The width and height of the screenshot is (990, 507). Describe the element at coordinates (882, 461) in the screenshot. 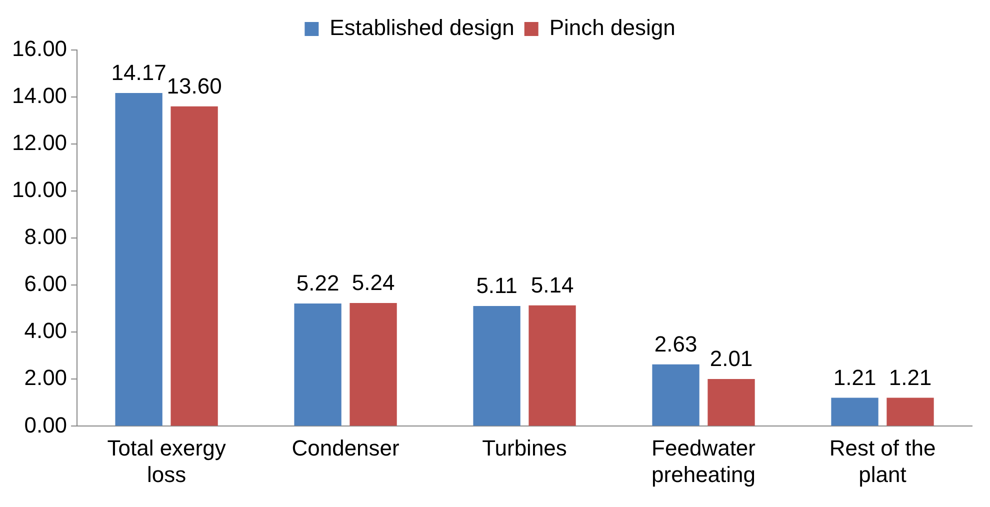

I see `x-tick-label: Rest of the plant` at that location.